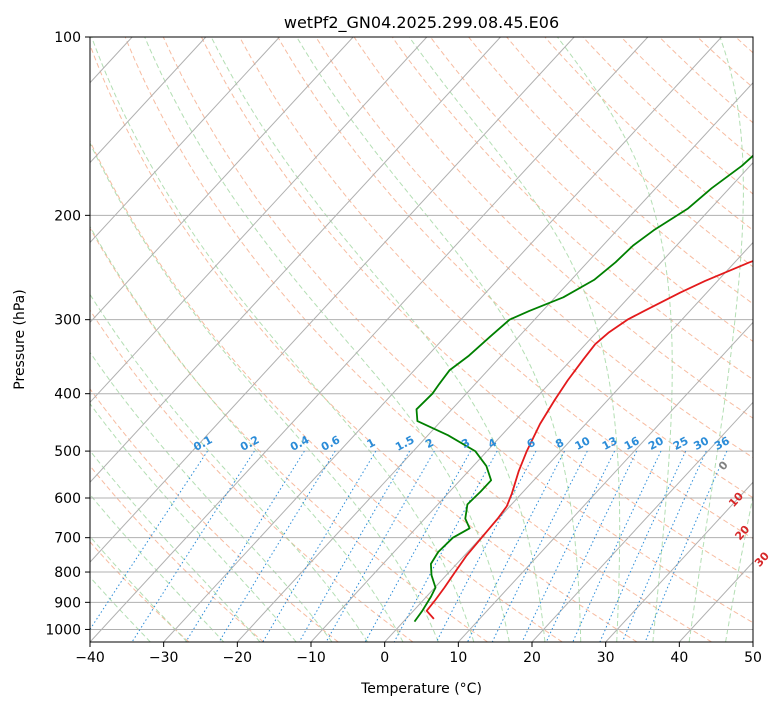 The height and width of the screenshot is (708, 775). I want to click on x-tick-label: 20, so click(532, 658).